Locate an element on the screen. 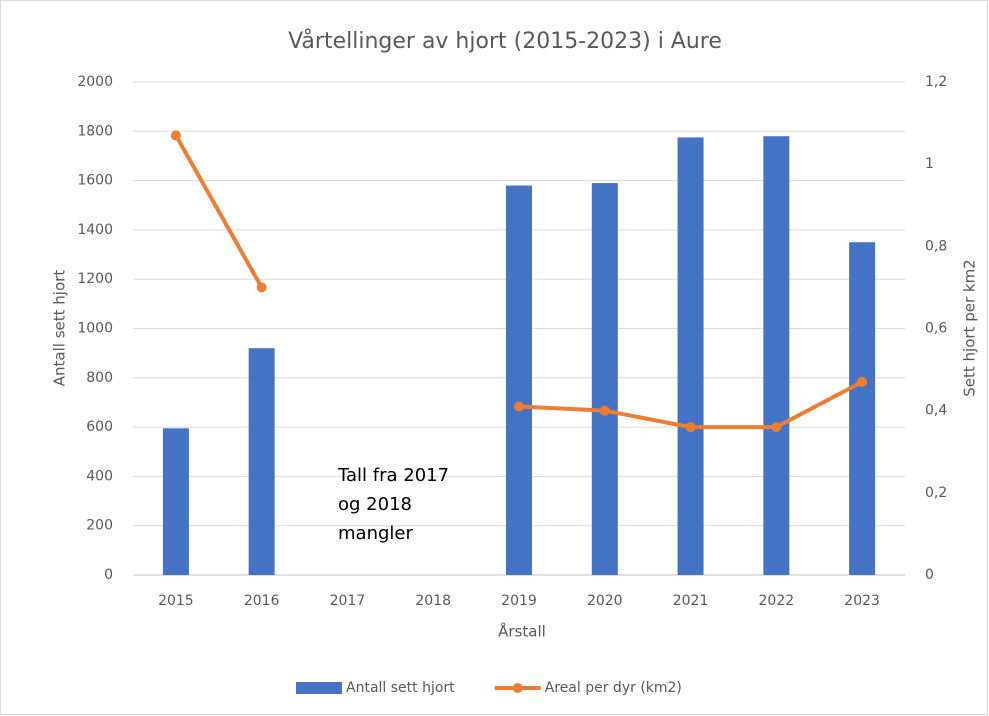  x-tick-label: 2021 is located at coordinates (691, 601).